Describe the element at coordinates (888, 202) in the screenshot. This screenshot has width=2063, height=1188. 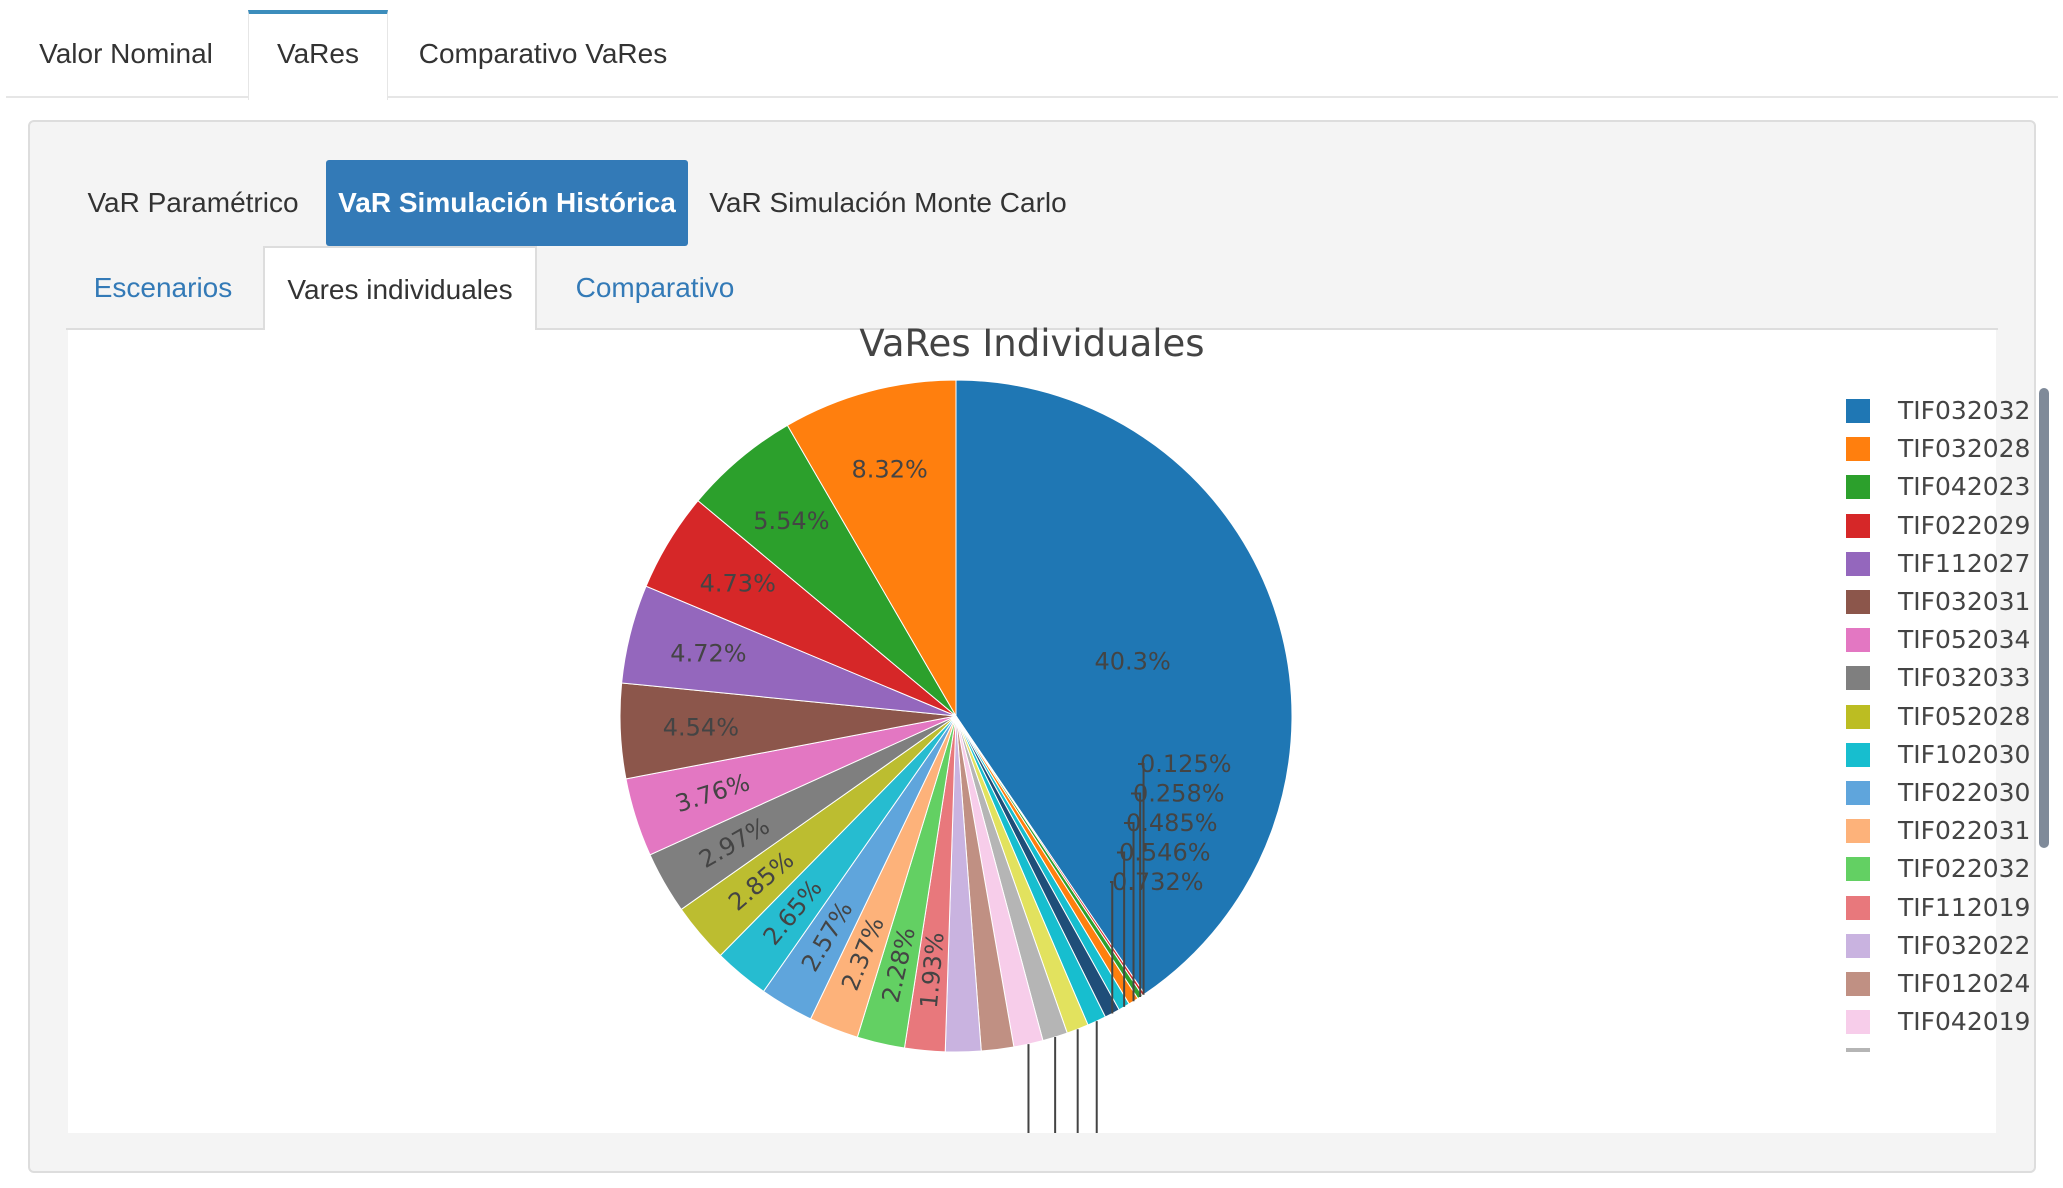
I see `pill-var-simulacion-monte-carlo: VaR Simulación Monte Carlo` at that location.